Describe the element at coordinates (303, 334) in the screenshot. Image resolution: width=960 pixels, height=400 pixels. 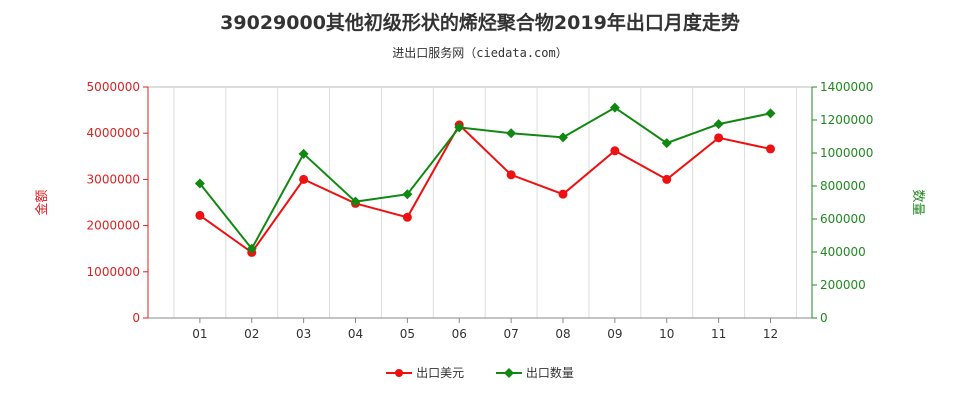
I see `x-tick-label: 03` at that location.